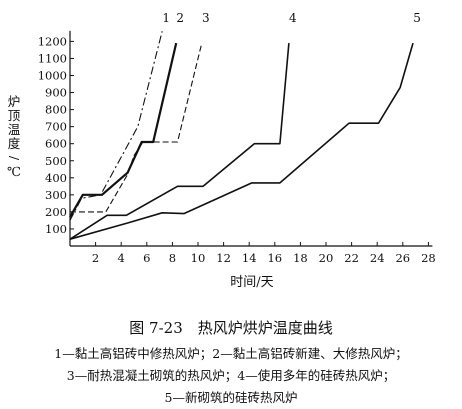 Image resolution: width=462 pixels, height=409 pixels. I want to click on x-tick-label: 2, so click(95, 258).